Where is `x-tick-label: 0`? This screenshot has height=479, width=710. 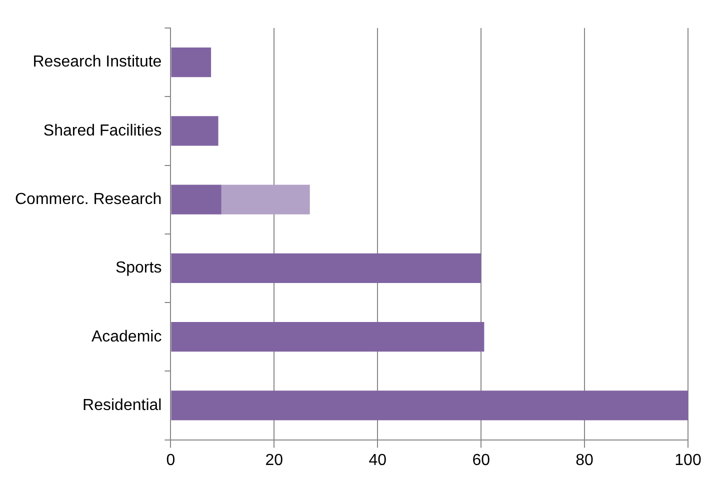 x-tick-label: 0 is located at coordinates (171, 460).